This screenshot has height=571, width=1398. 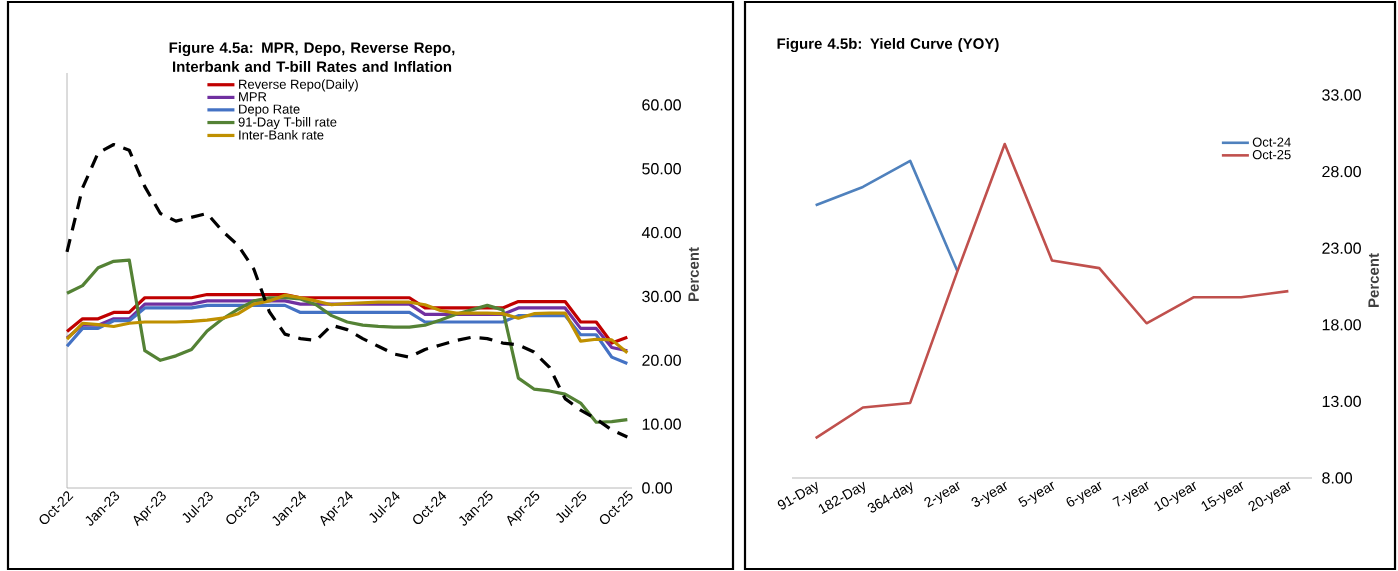 What do you see at coordinates (312, 56) in the screenshot?
I see `chart-title: Figure 4.5a: MPR, Depo, Reverse Repo, Interbank and T-bill Rates and Inflation` at bounding box center [312, 56].